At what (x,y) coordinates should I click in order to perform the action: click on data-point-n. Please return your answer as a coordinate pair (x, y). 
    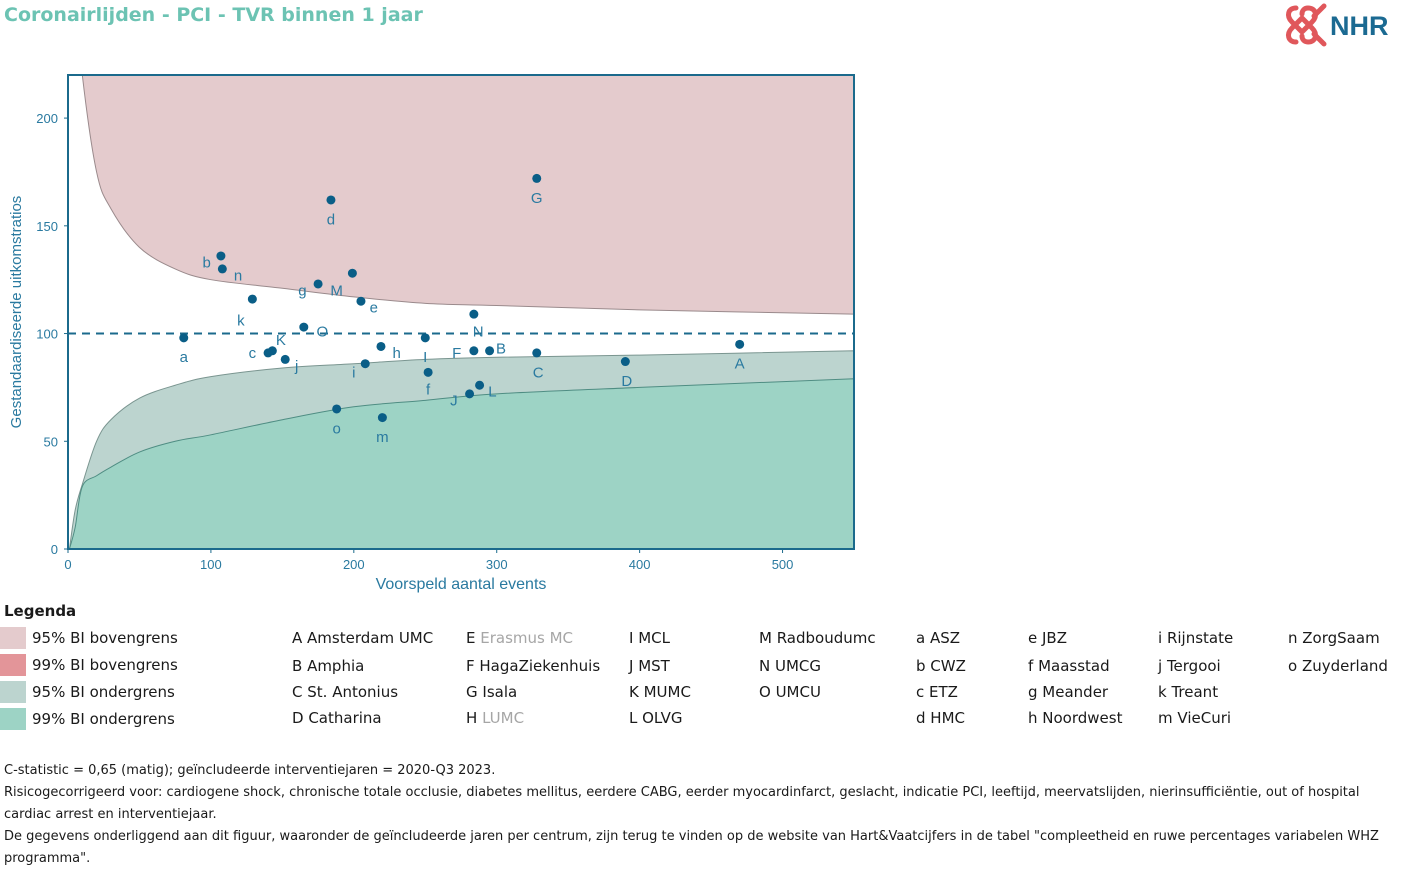
    Looking at the image, I should click on (222, 269).